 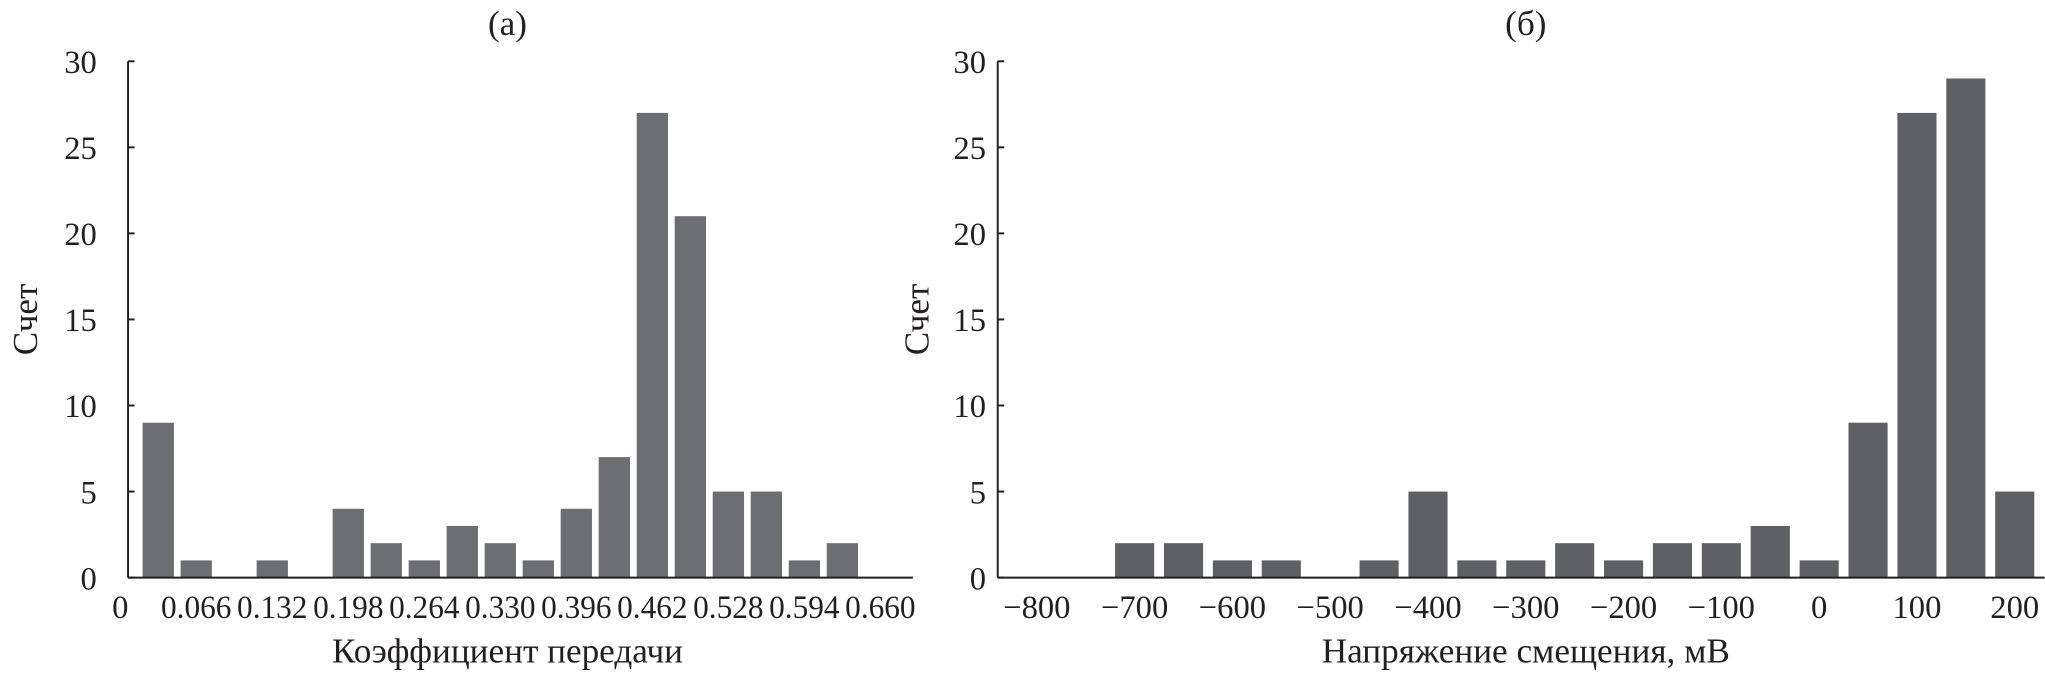 What do you see at coordinates (1232, 608) in the screenshot?
I see `x-tick-label: −600` at bounding box center [1232, 608].